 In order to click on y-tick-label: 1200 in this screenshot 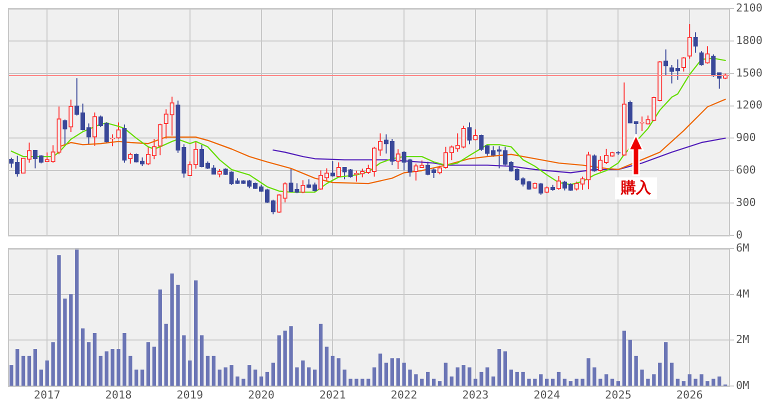, I will do `click(749, 105)`.